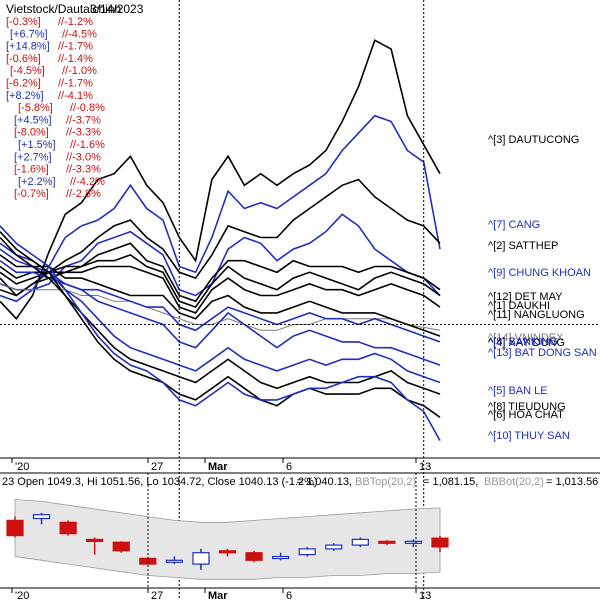  Describe the element at coordinates (37, 145) in the screenshot. I see `table-pct-10: [+1.5%]` at that location.